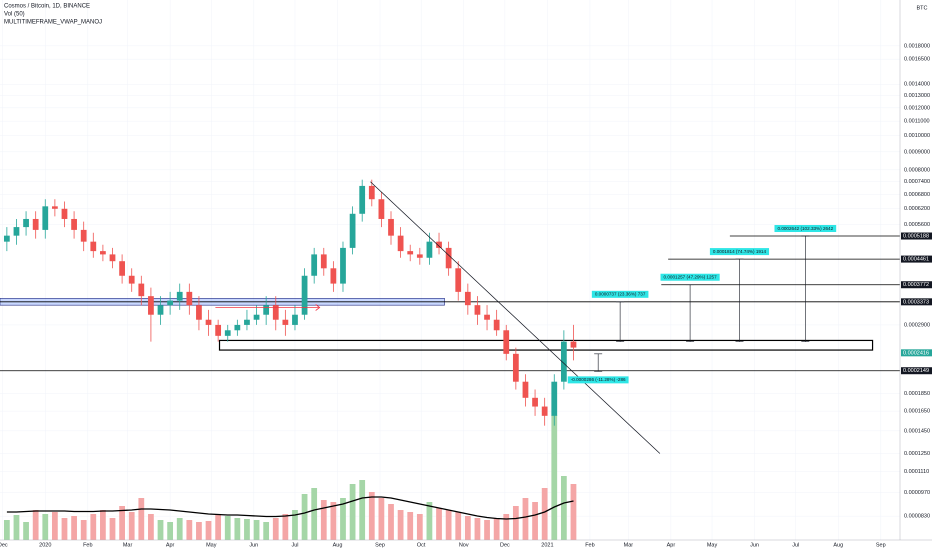 This screenshot has height=550, width=932. I want to click on y-tick-label: 0.0002900, so click(917, 325).